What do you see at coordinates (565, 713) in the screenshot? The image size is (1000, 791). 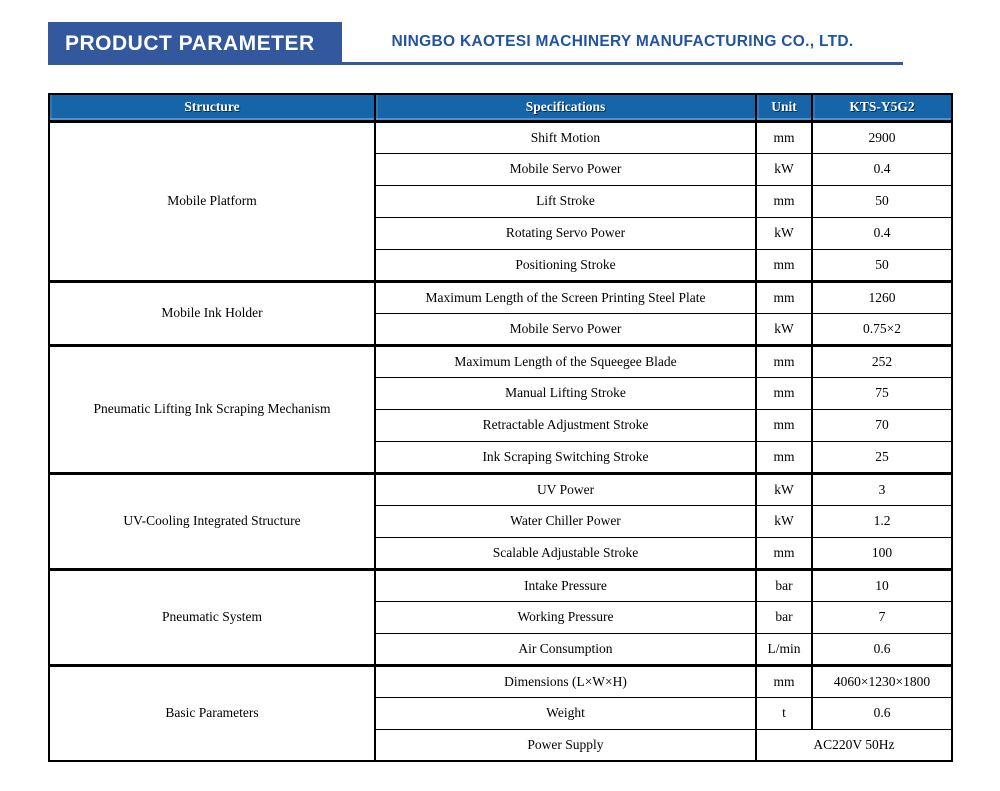 I see `specification-cell: Weight` at bounding box center [565, 713].